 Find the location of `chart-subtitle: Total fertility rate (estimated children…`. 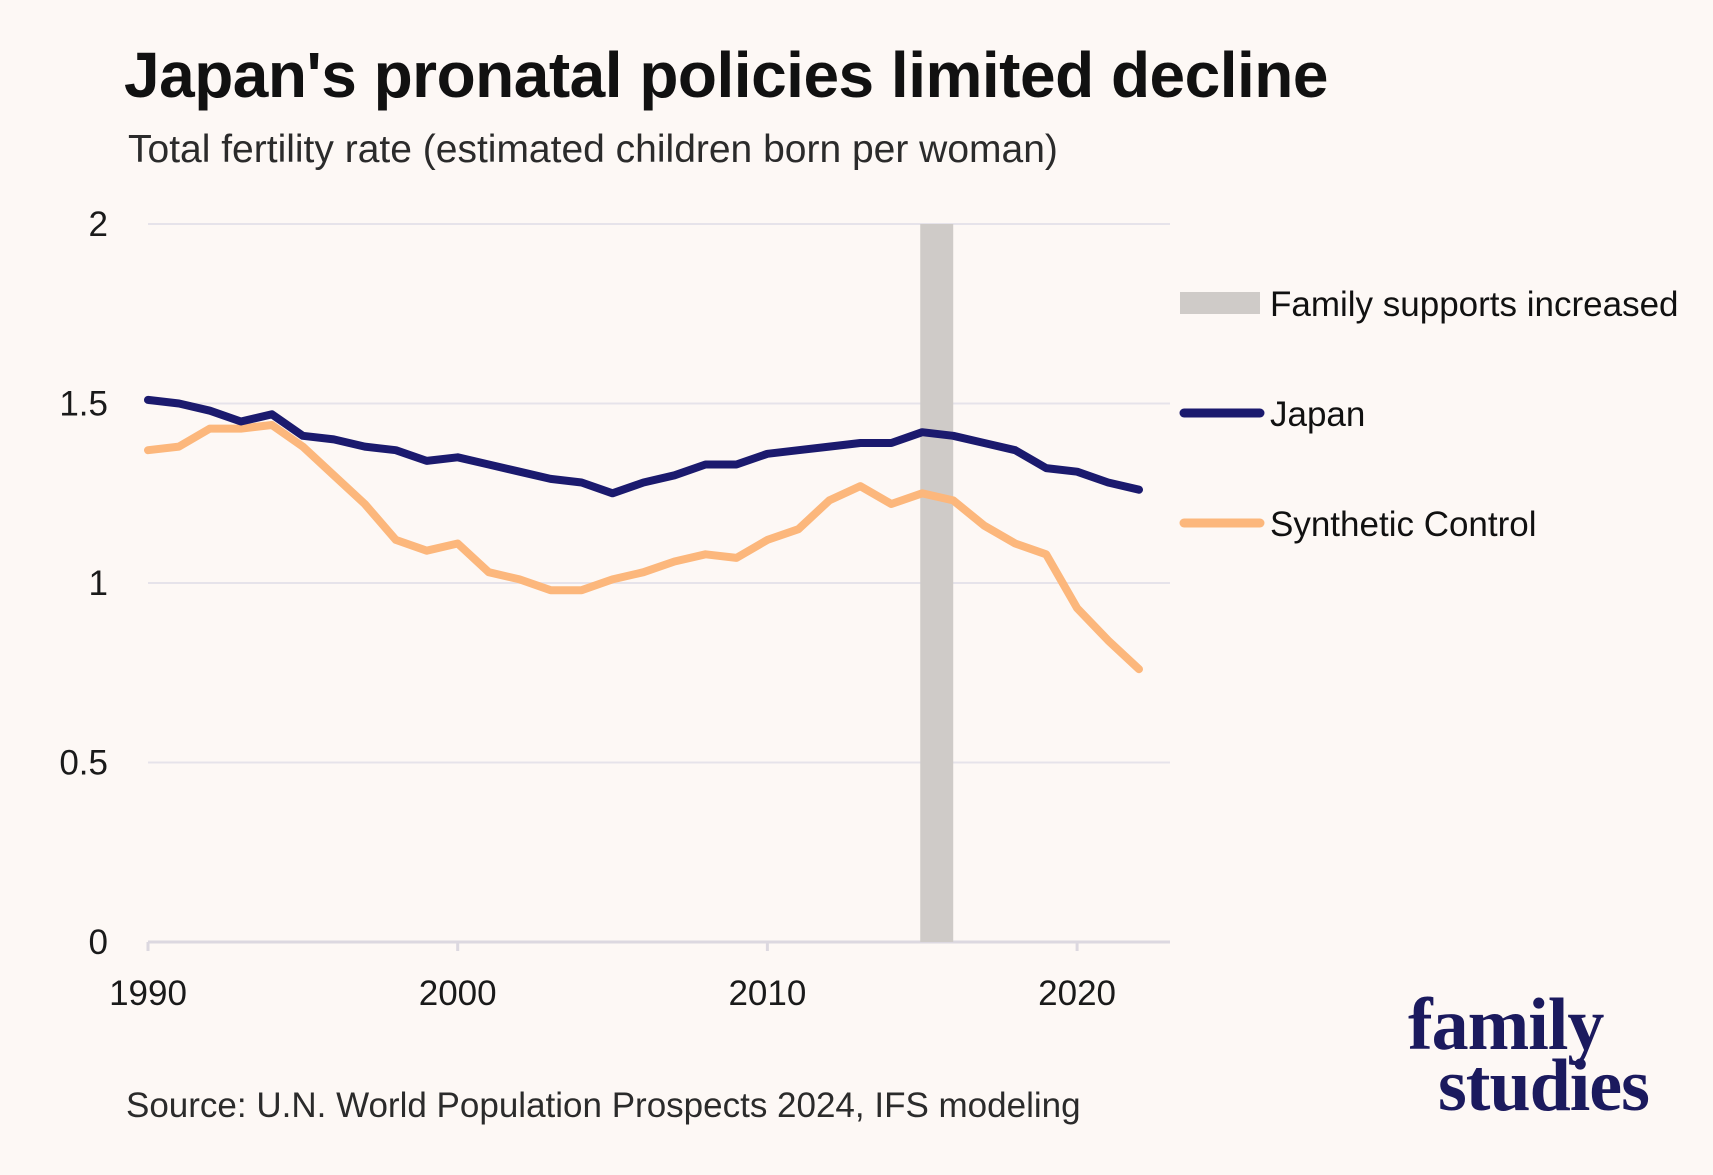

chart-subtitle: Total fertility rate (estimated children… is located at coordinates (593, 149).